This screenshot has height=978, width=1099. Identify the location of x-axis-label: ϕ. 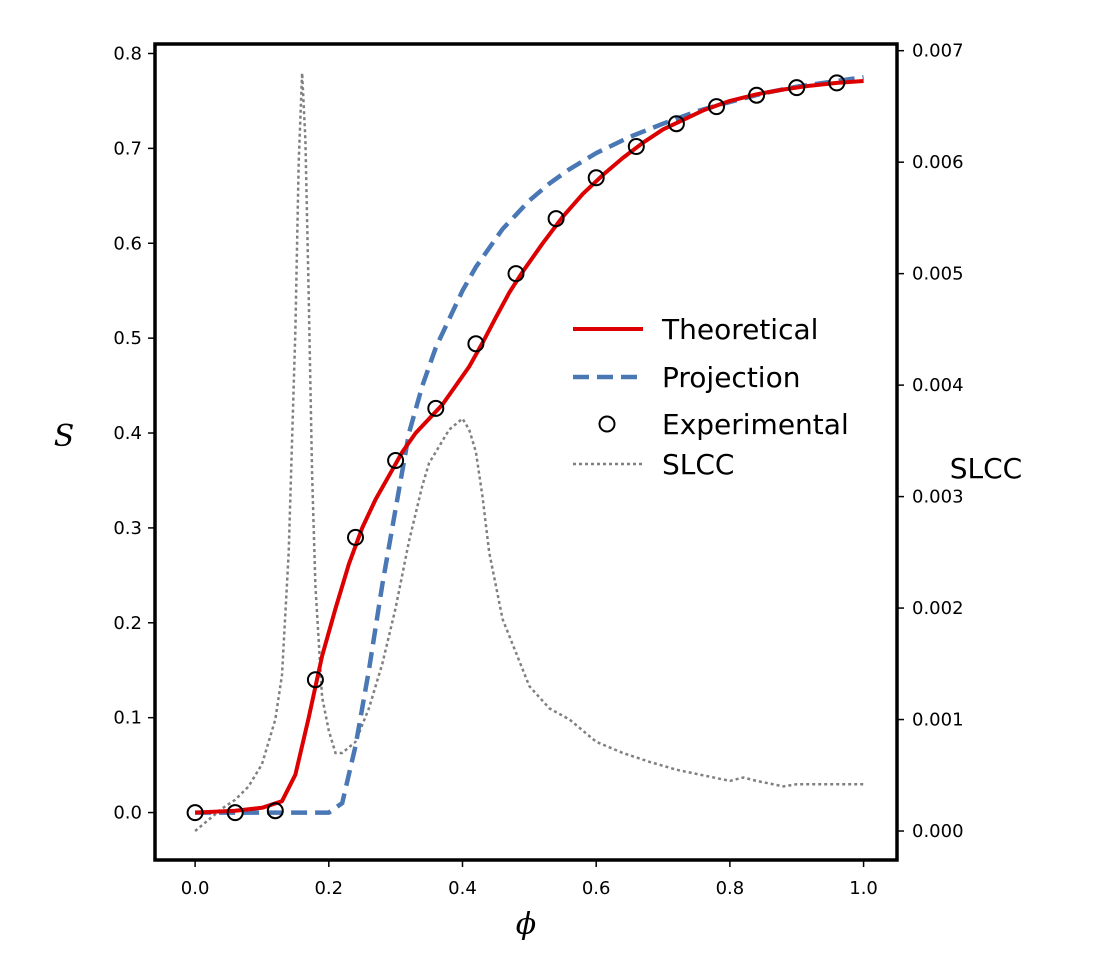
(526, 924).